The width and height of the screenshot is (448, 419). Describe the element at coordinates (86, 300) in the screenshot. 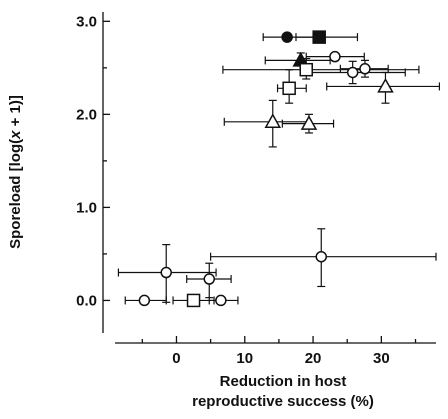

I see `y-tick-label-0: 0.0` at that location.